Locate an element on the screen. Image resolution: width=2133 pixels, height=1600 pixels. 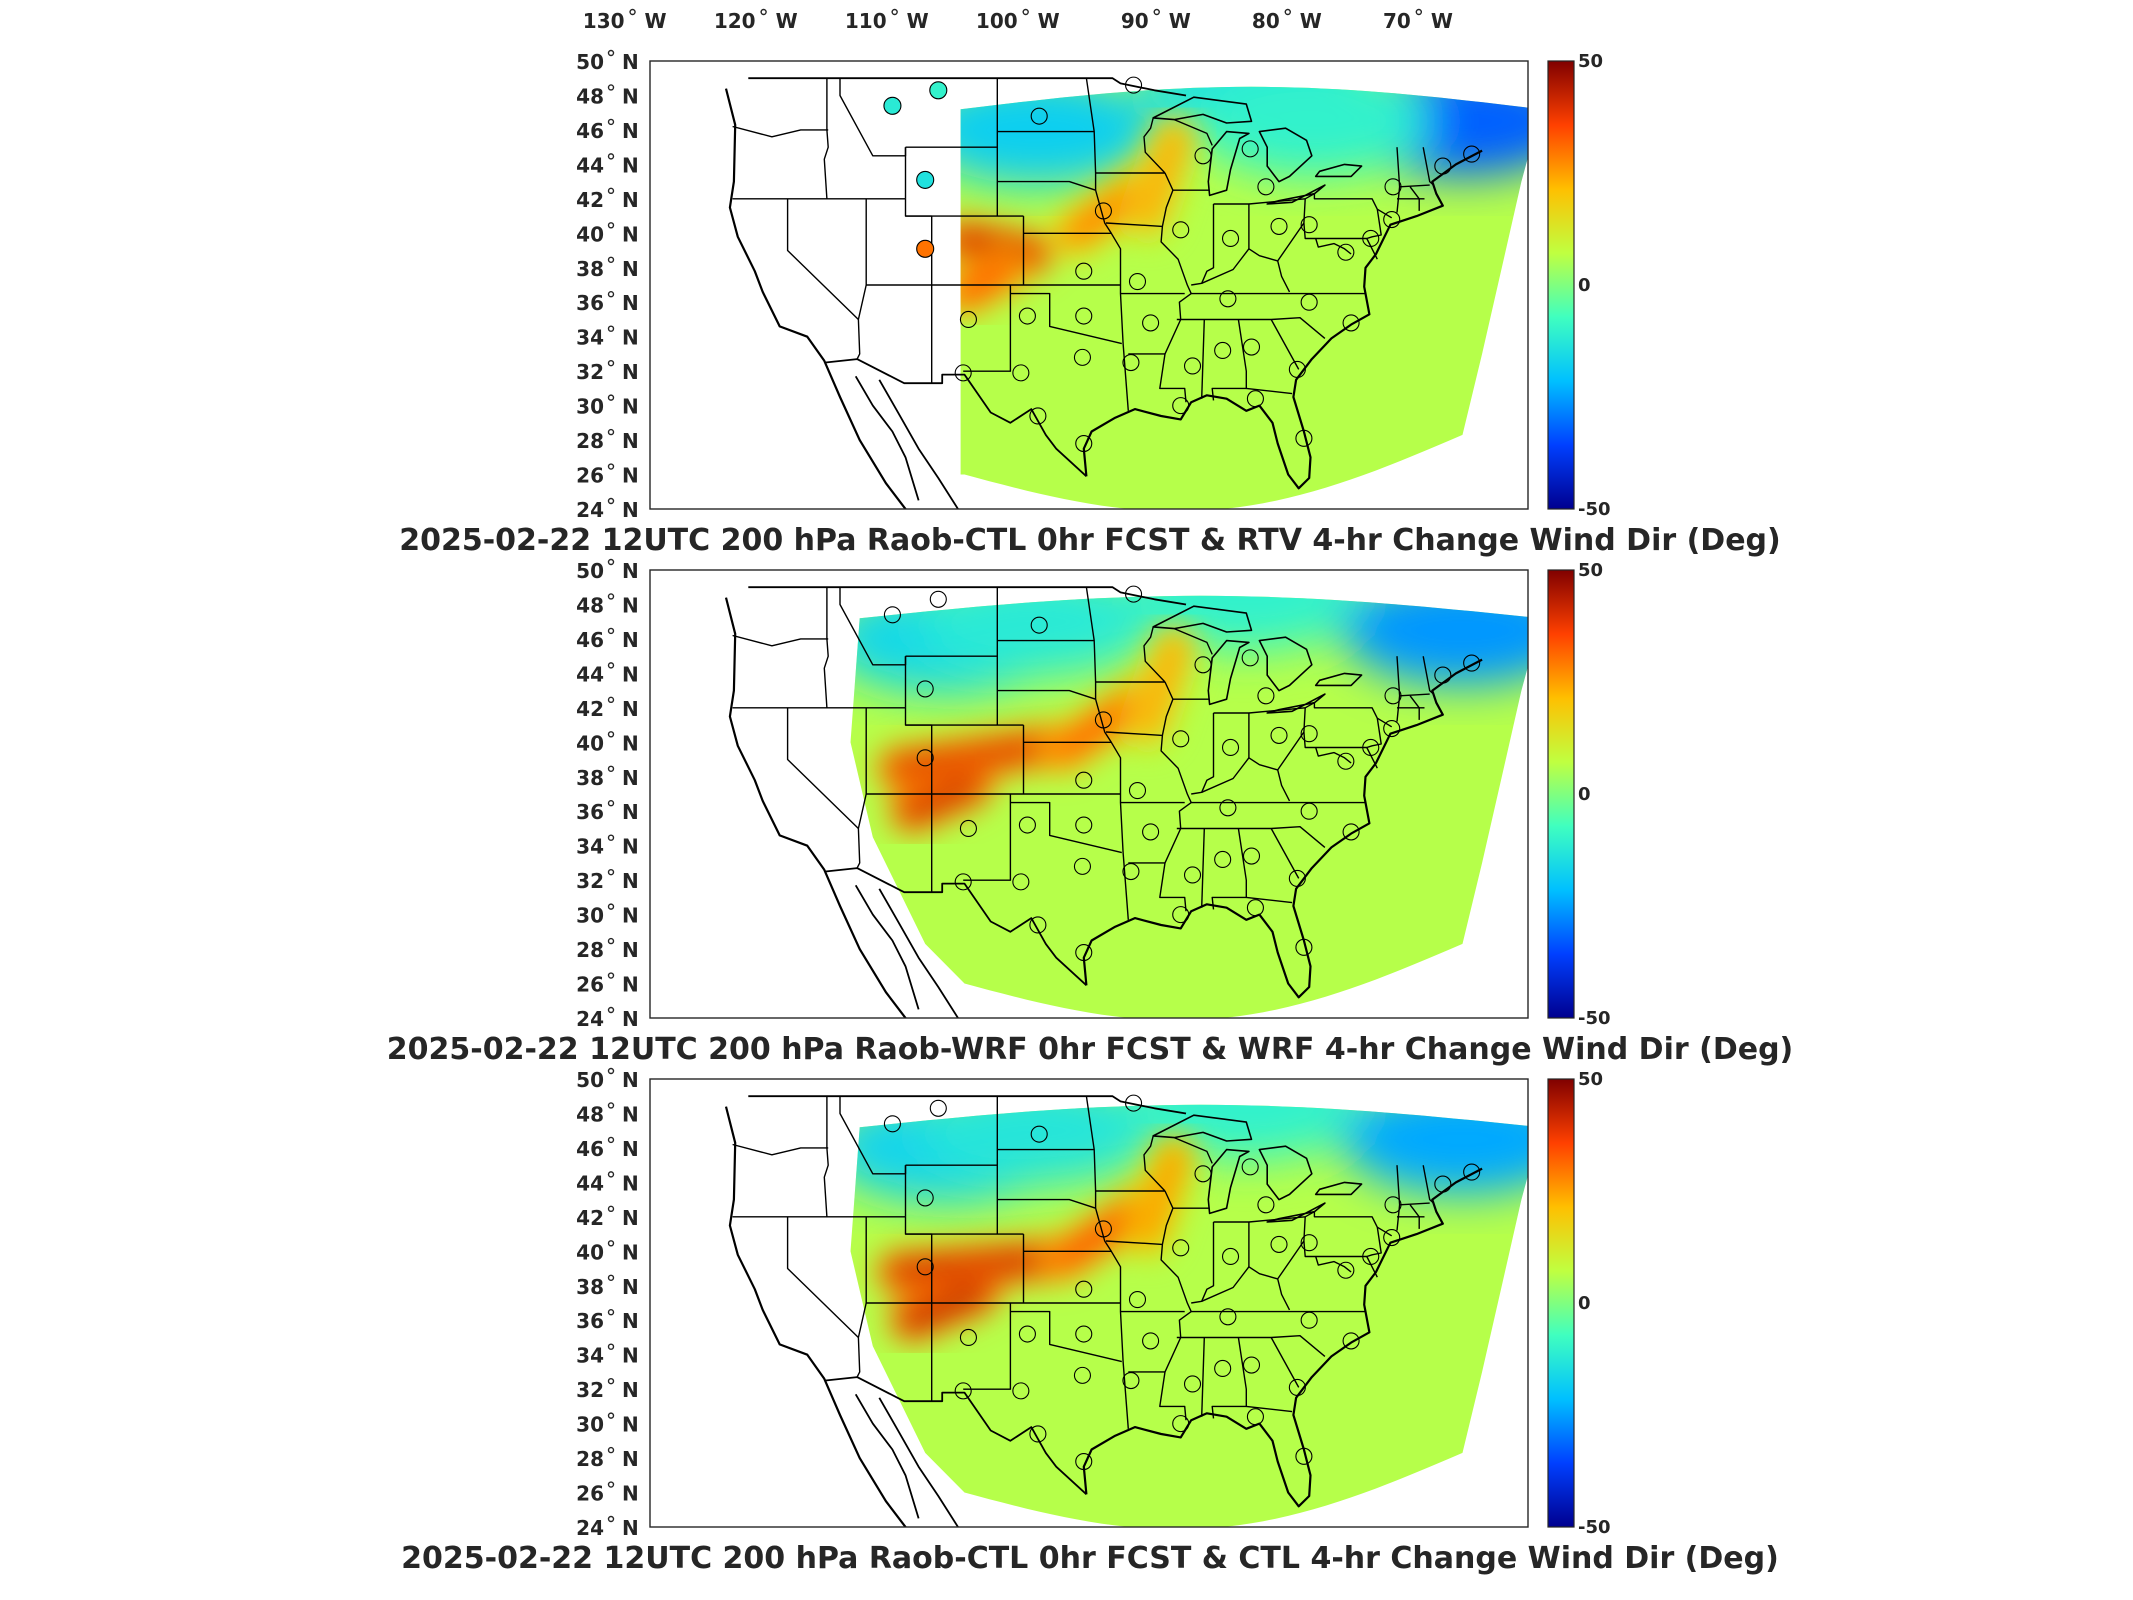
lat-tick-label: 36 N is located at coordinates (607, 303).